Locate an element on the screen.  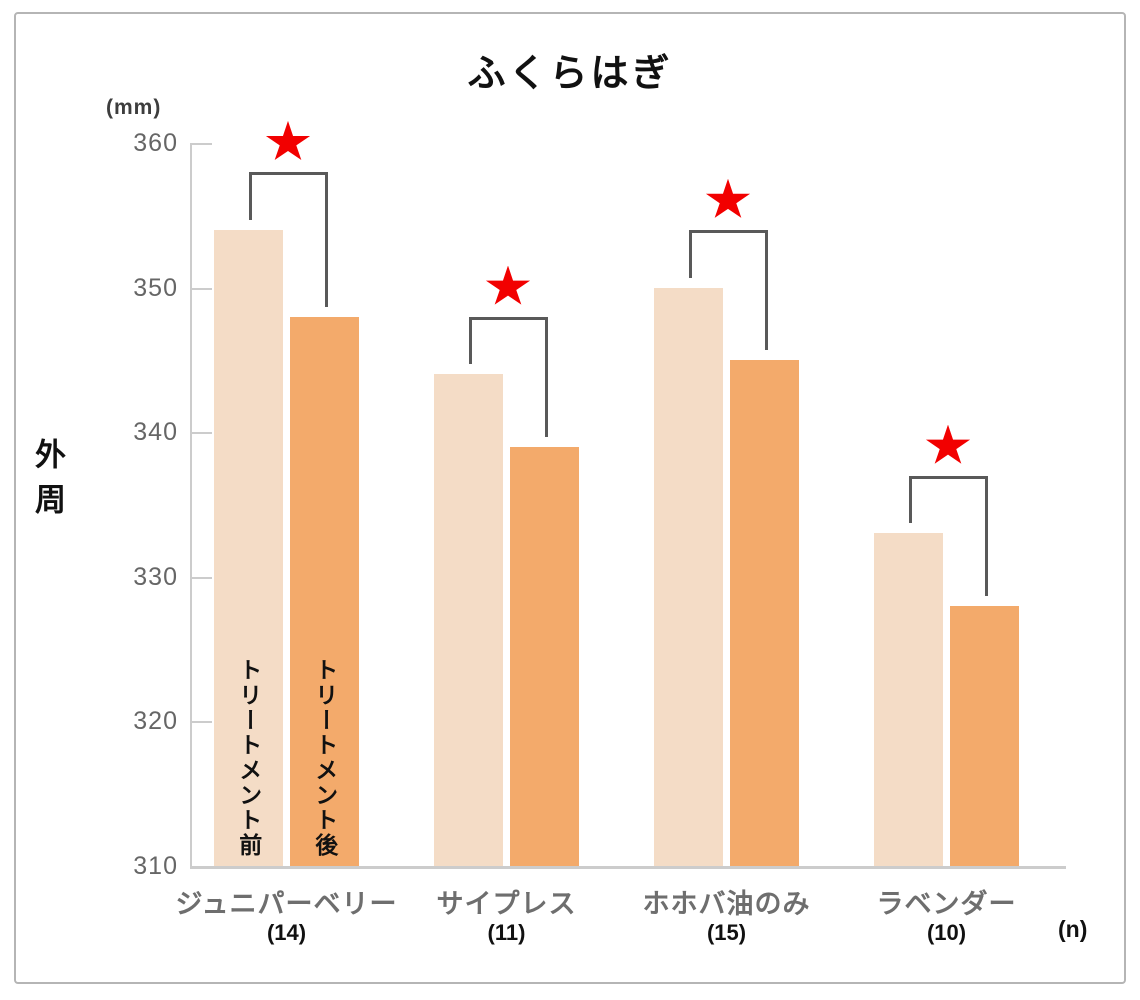
x-axis-unit-label: (n) is located at coordinates (1073, 929).